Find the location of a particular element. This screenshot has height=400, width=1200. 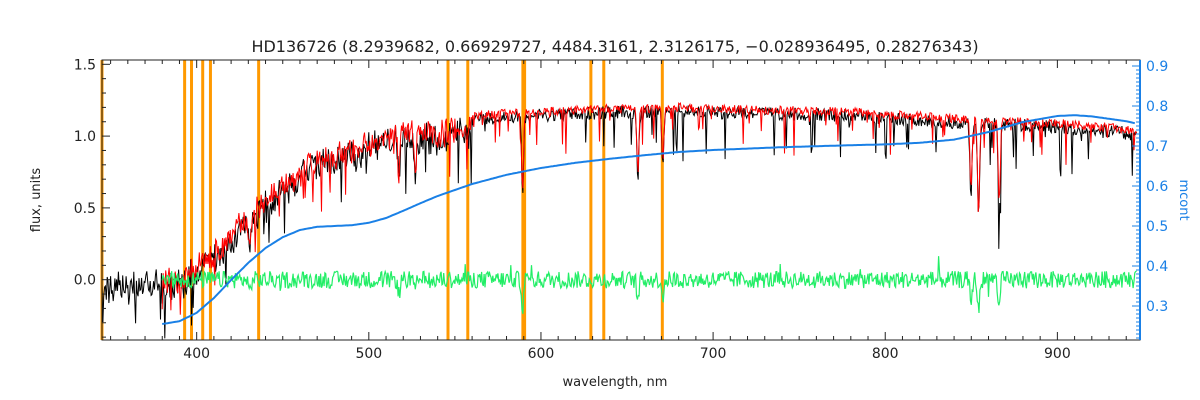

x-tick-label: 500 is located at coordinates (368, 354).